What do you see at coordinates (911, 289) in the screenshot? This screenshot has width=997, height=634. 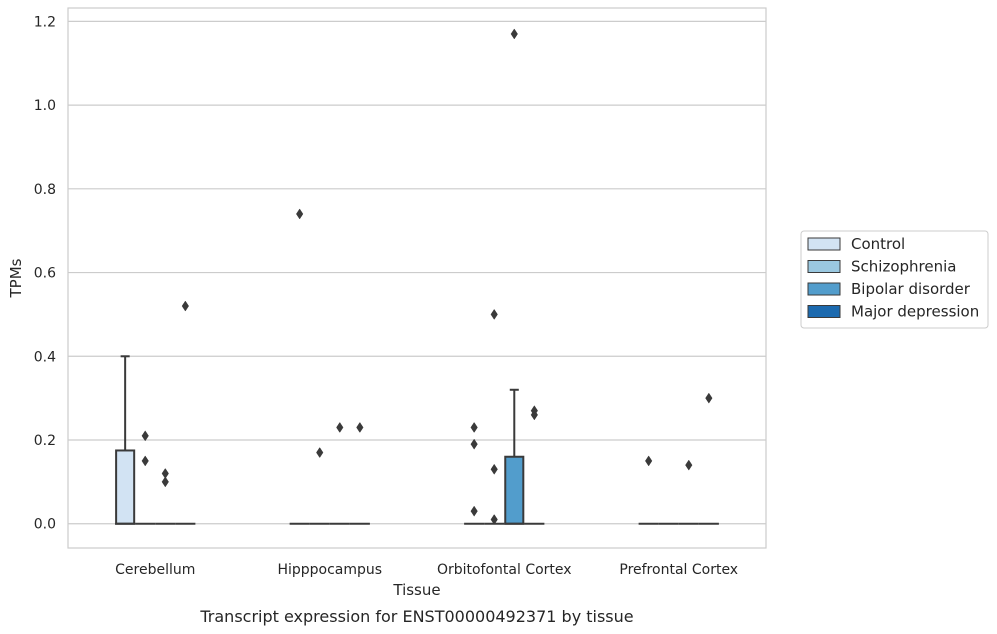 I see `legend-label: Bipolar disorder` at bounding box center [911, 289].